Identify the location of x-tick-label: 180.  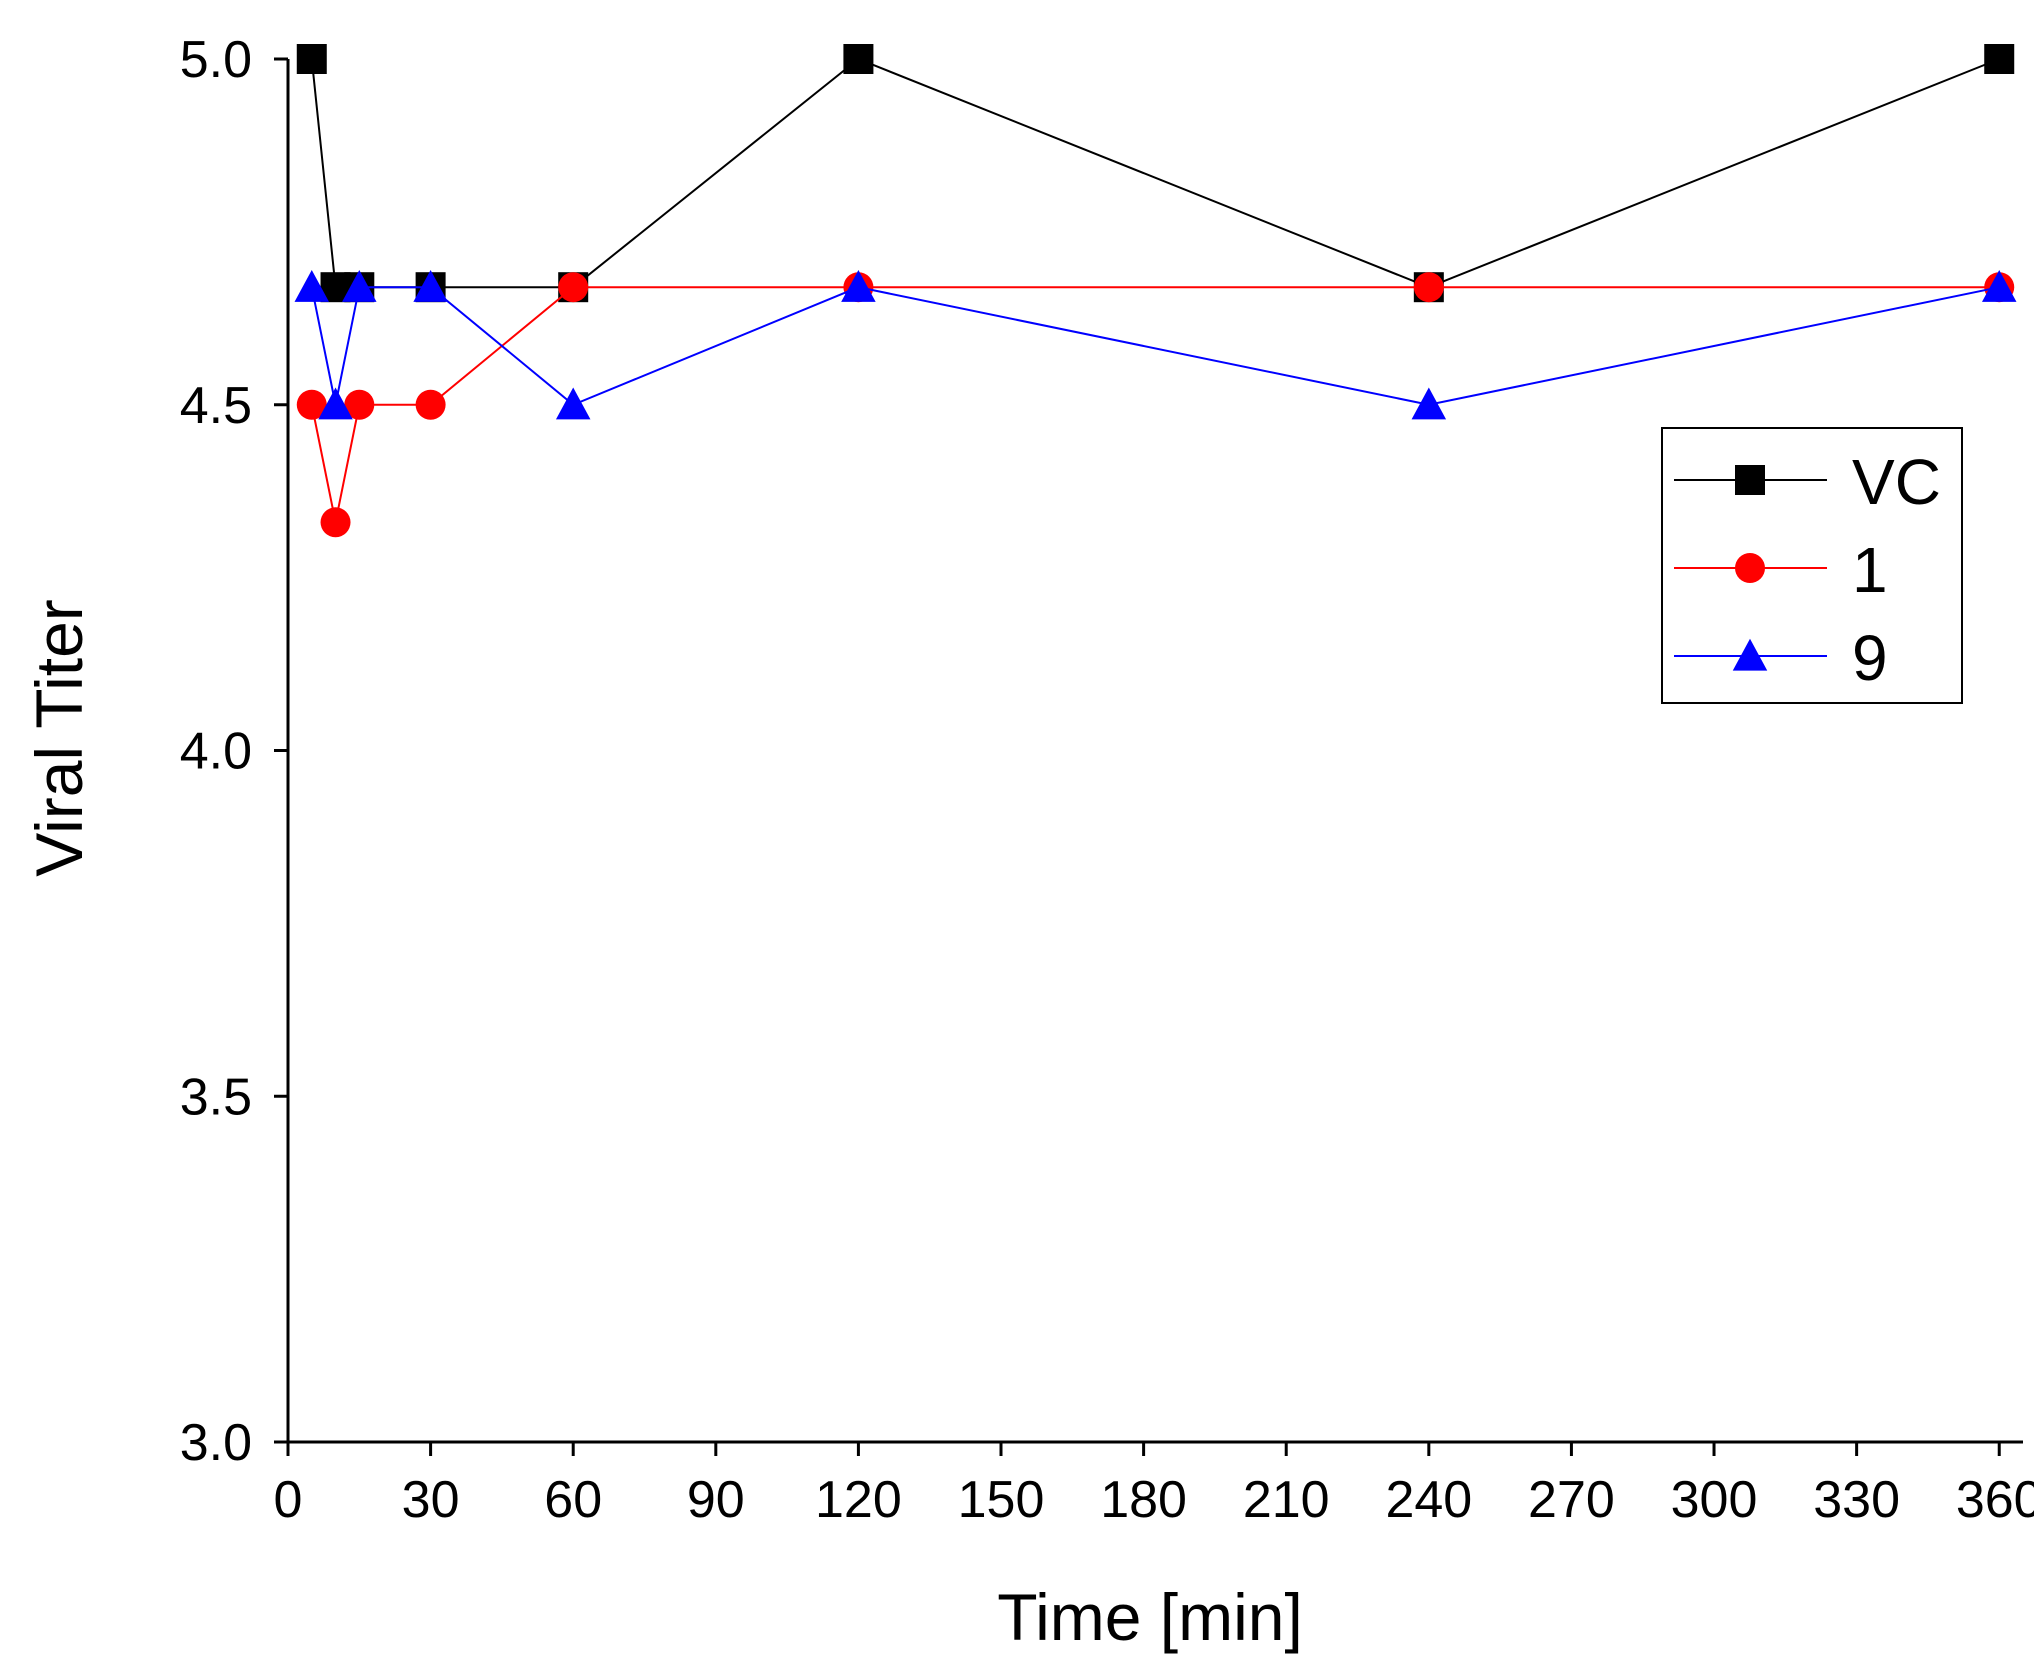
(1143, 1500).